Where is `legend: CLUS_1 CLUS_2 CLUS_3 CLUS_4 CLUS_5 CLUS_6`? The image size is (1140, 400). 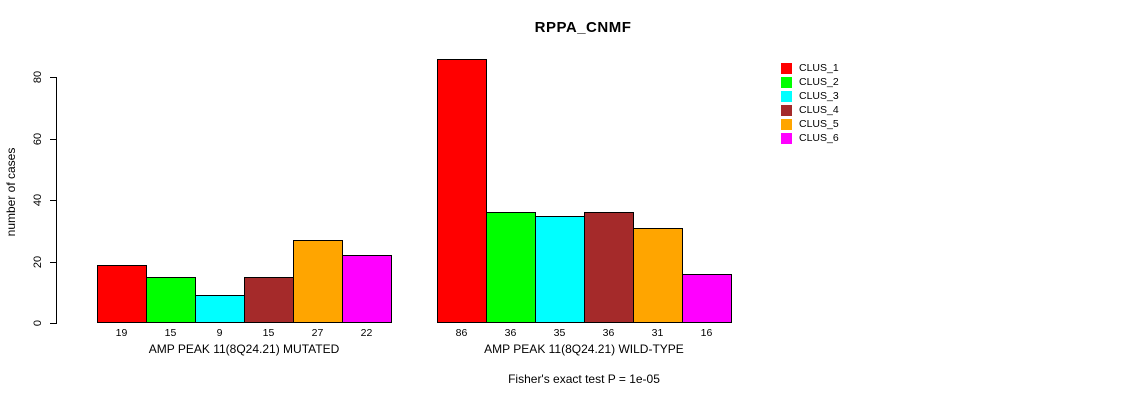 legend: CLUS_1 CLUS_2 CLUS_3 CLUS_4 CLUS_5 CLUS_6 is located at coordinates (841, 107).